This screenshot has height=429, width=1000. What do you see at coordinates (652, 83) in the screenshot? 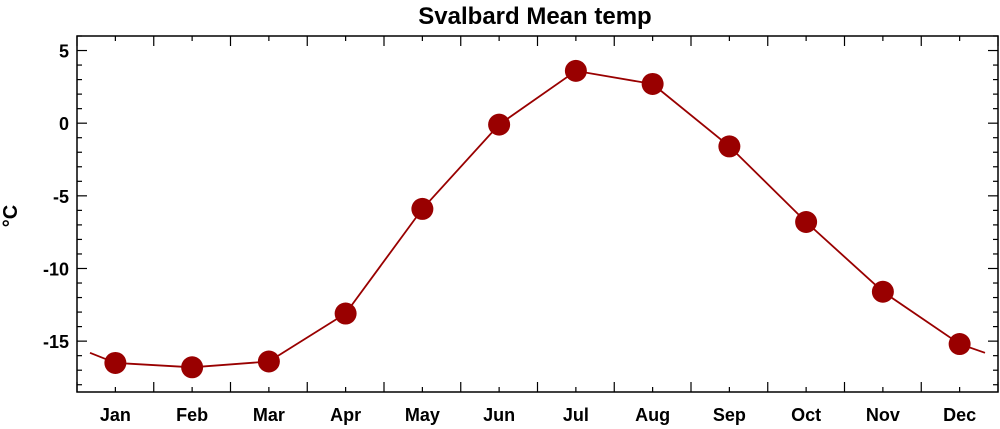
I see `data-point-aug` at bounding box center [652, 83].